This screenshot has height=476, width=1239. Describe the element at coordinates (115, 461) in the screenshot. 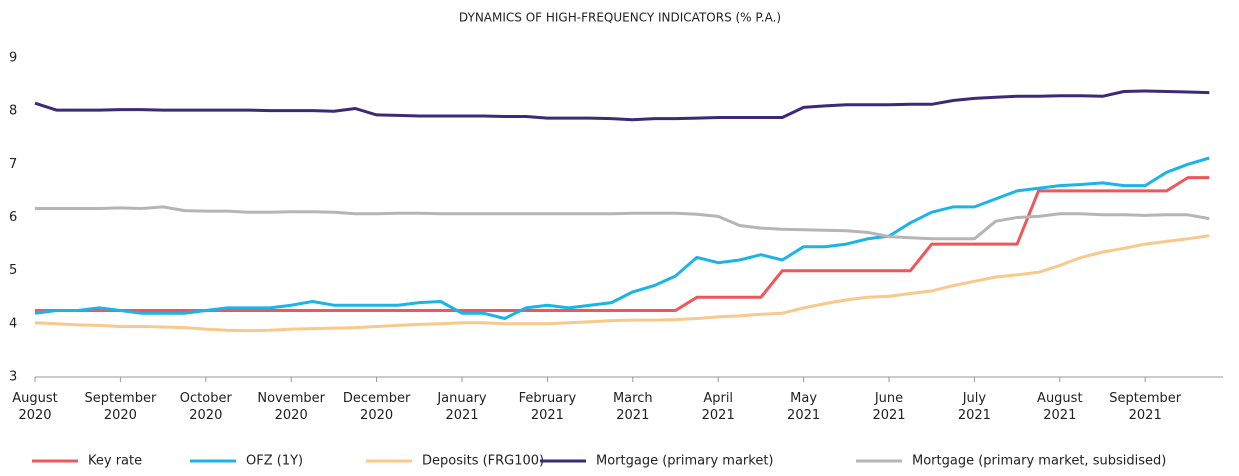

I see `legend-label: Key rate` at that location.